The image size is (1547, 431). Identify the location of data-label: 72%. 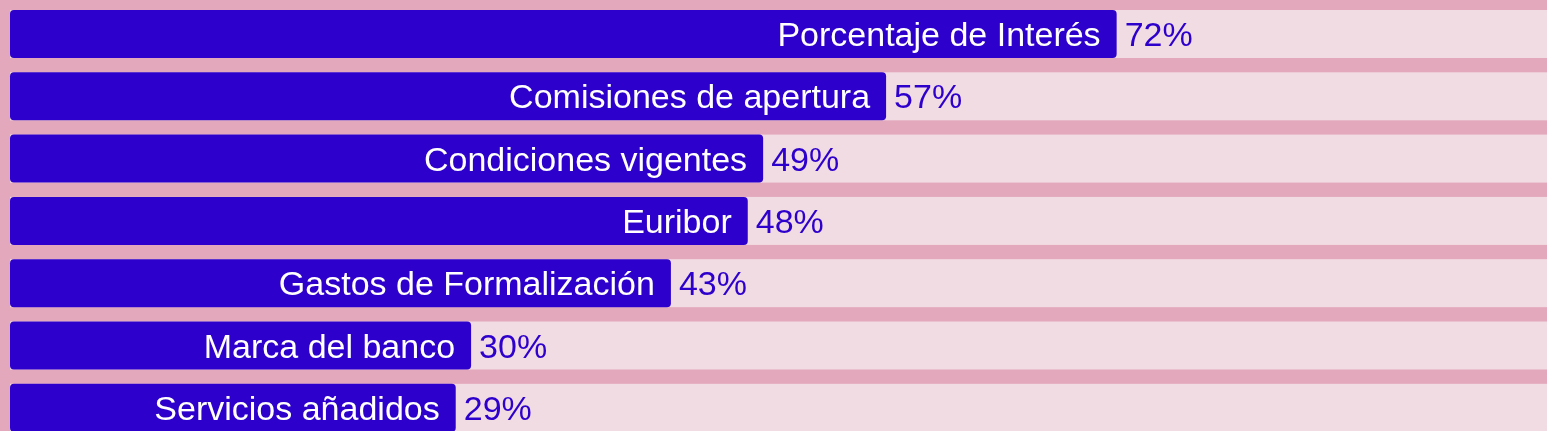
(1158, 34).